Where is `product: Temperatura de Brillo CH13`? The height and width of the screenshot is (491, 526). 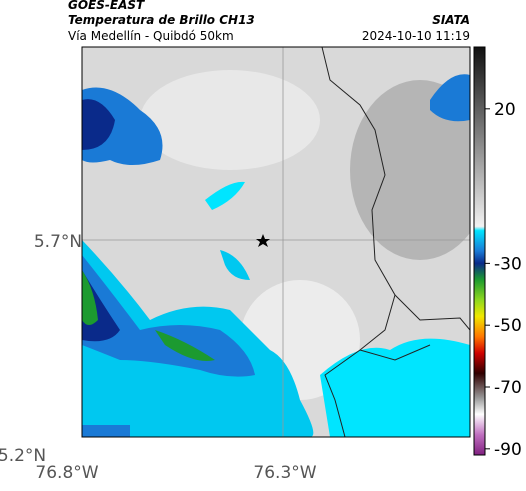 product: Temperatura de Brillo CH13 is located at coordinates (161, 20).